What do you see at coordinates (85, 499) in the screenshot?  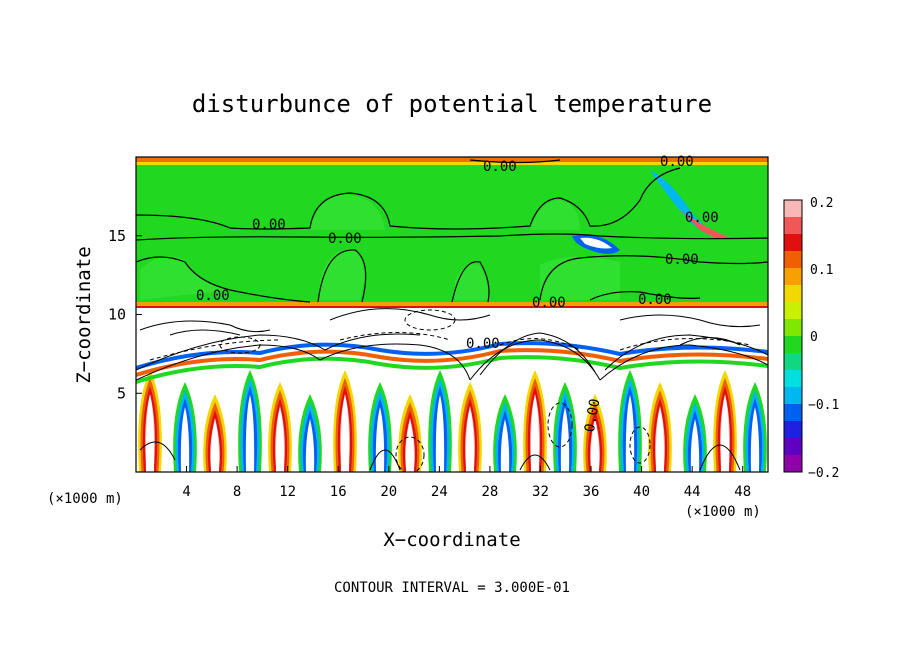 I see `x-axis-unit-left: (×1000 m)` at bounding box center [85, 499].